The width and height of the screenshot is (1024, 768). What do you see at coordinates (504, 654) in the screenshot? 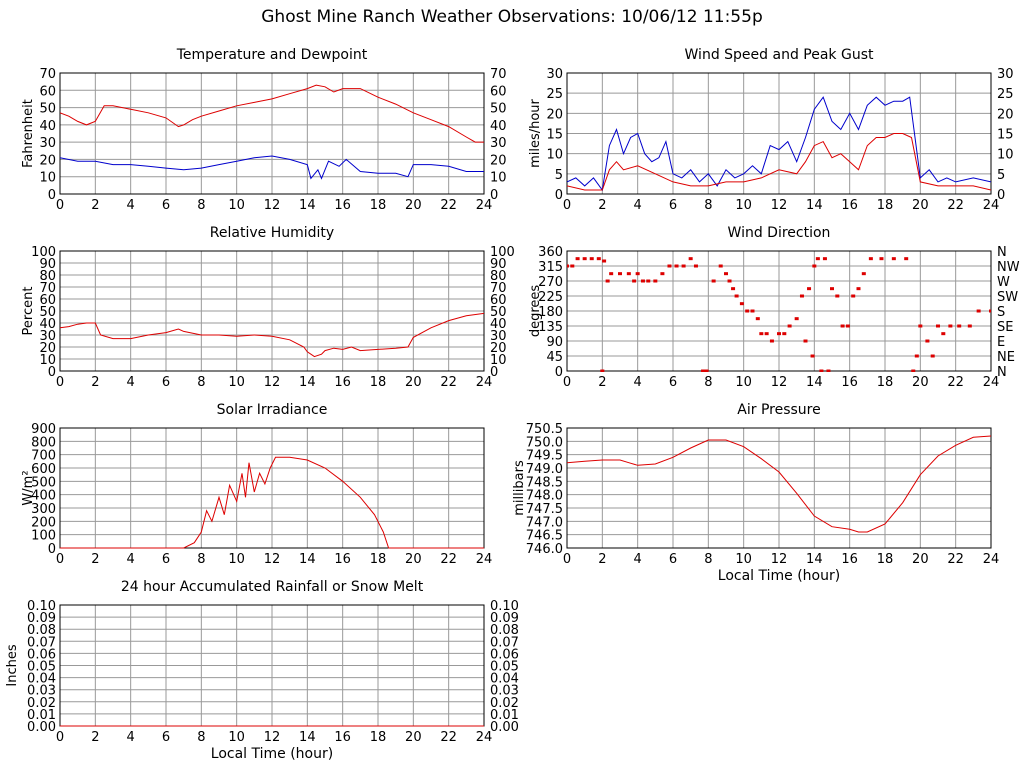
I see `right-tick-label: 0.06` at bounding box center [504, 654].